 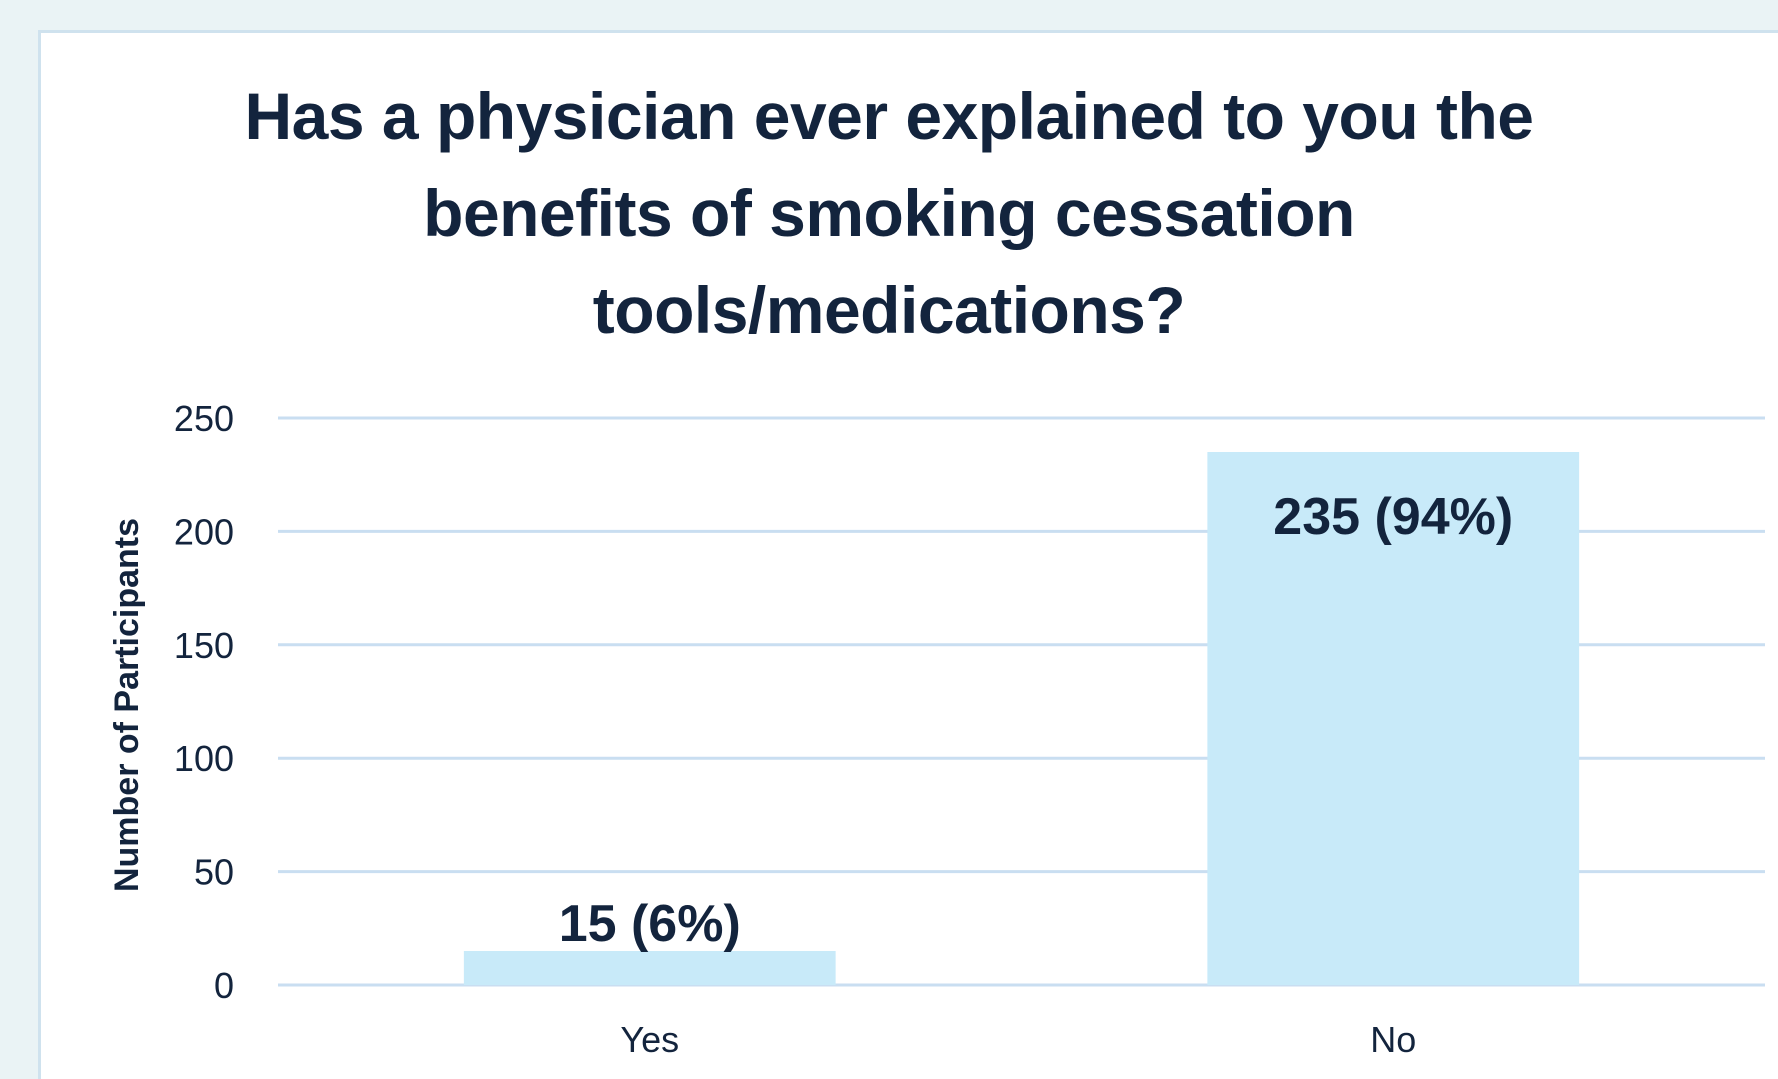 I want to click on bar-yes, so click(x=649, y=967).